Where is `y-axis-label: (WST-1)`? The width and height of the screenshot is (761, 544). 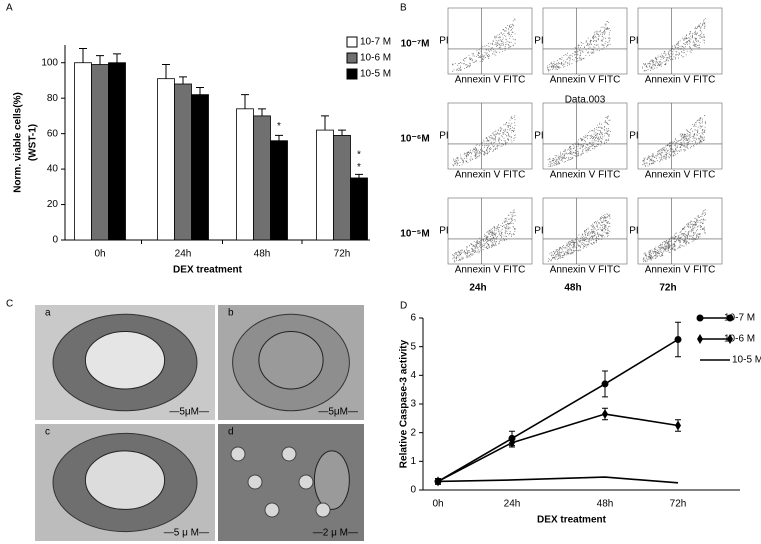 y-axis-label: (WST-1) is located at coordinates (33, 142).